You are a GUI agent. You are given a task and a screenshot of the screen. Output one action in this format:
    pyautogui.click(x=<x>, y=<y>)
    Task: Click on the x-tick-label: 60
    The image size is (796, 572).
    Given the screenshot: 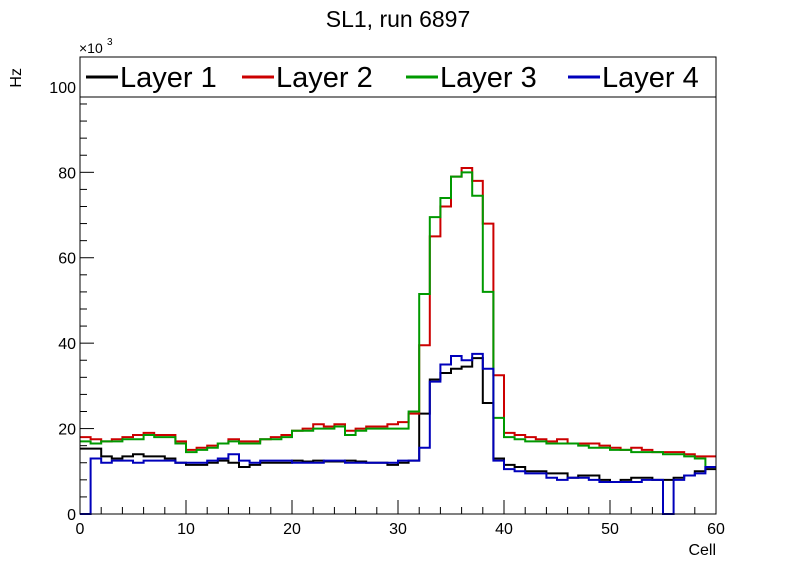 What is the action you would take?
    pyautogui.click(x=716, y=529)
    